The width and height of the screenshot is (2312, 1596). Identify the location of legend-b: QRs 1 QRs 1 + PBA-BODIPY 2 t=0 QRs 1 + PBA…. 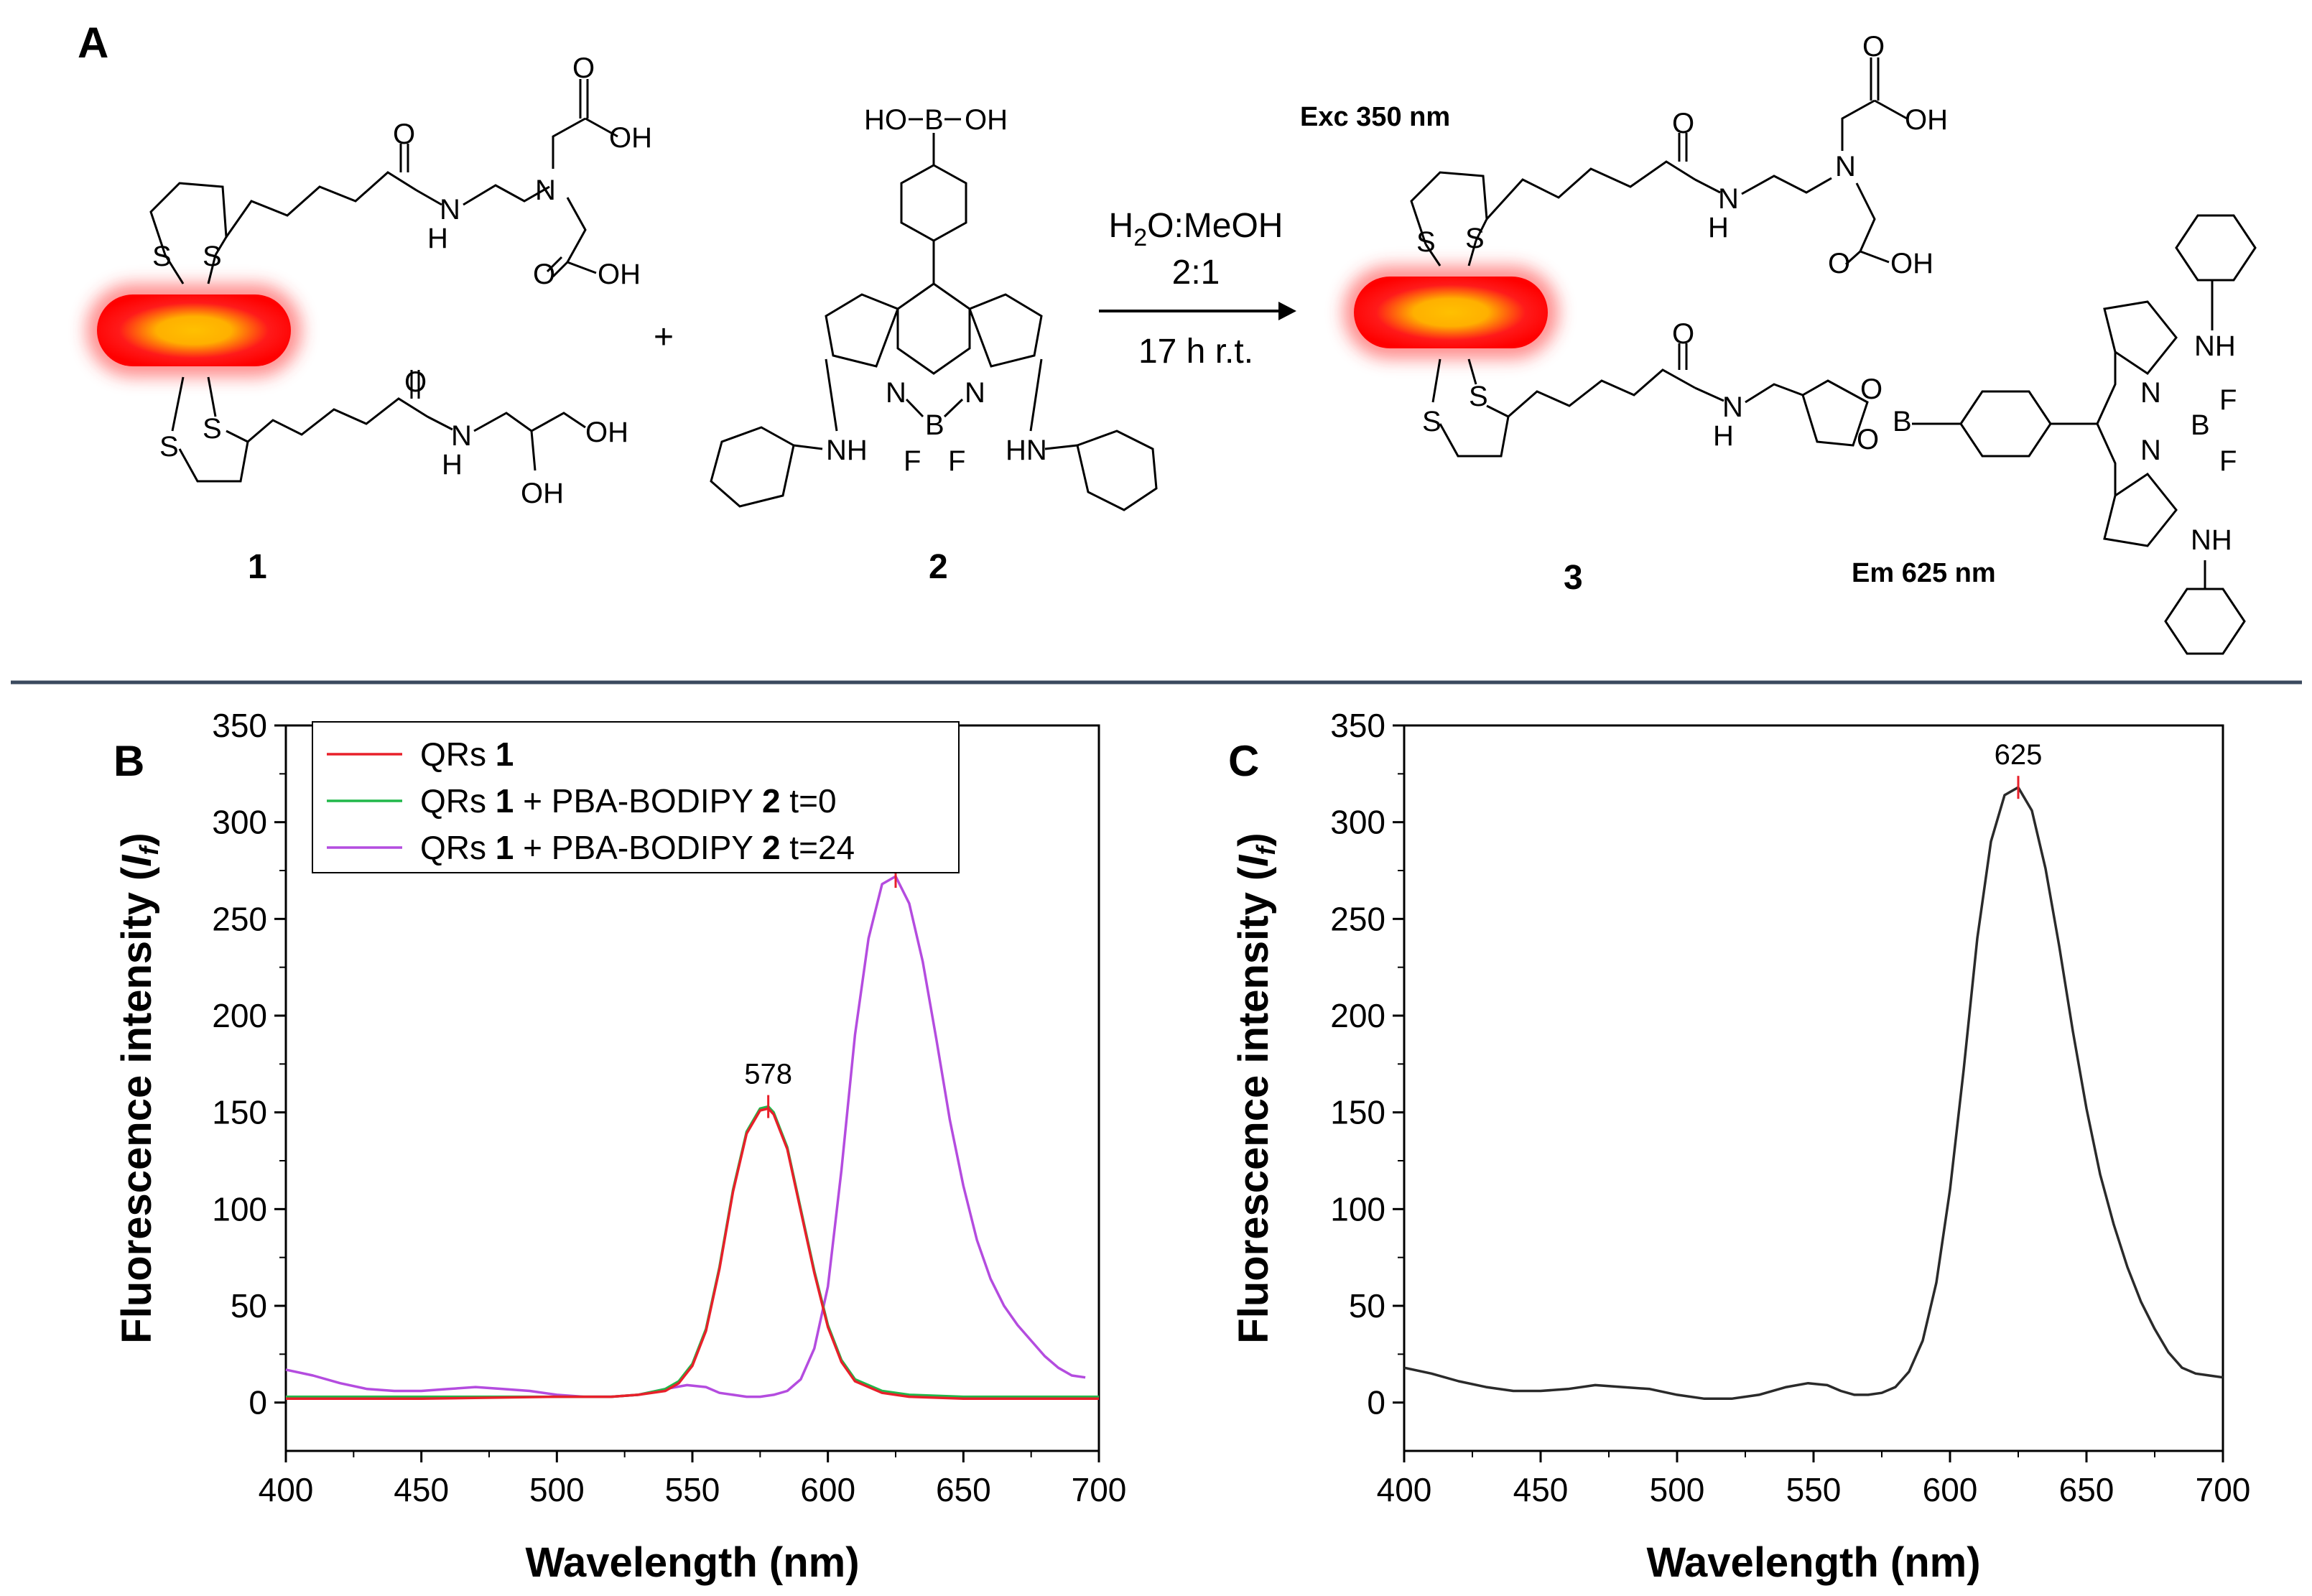
(636, 797).